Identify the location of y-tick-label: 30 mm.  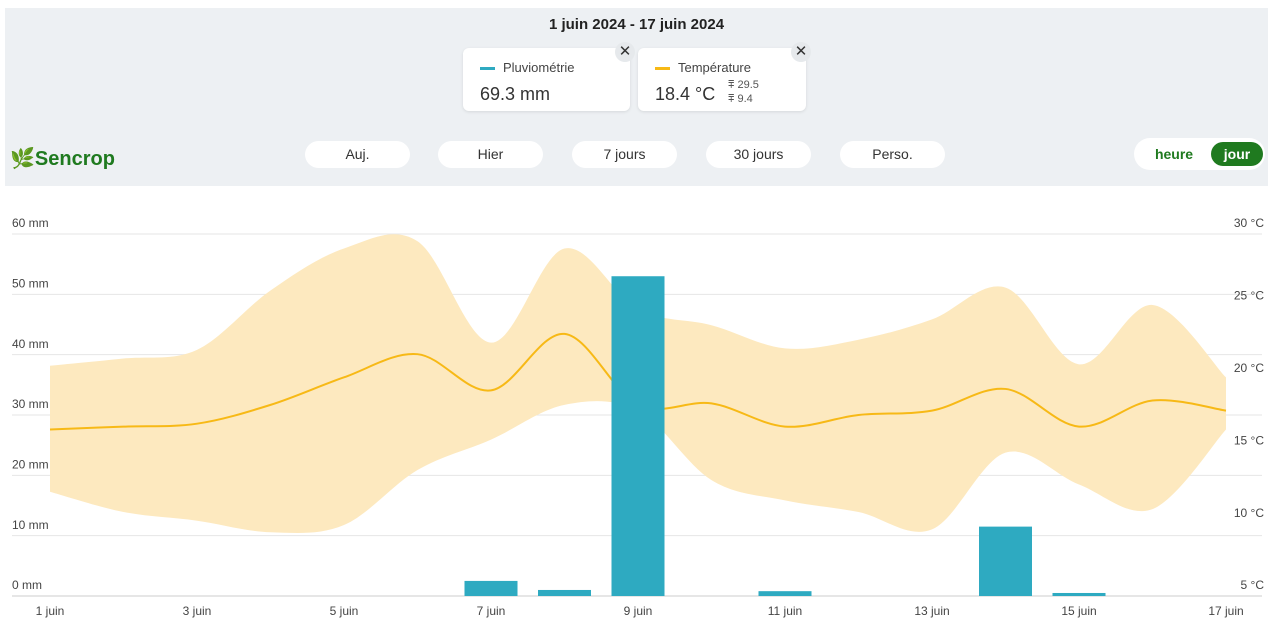
(30, 404).